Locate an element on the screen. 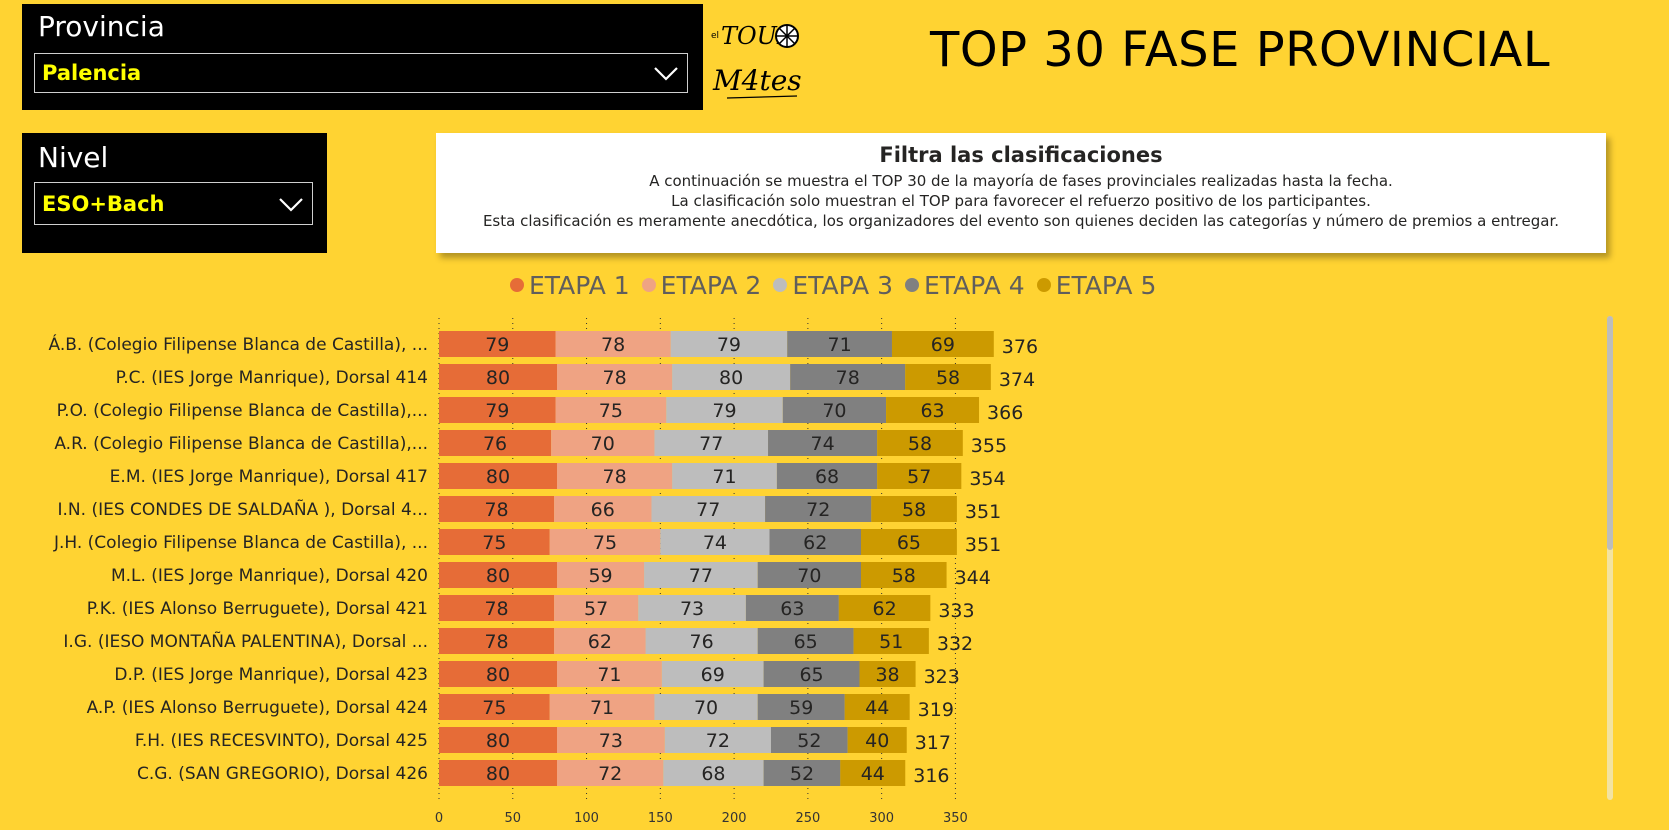 The image size is (1669, 830). total-label: 376 is located at coordinates (1020, 347).